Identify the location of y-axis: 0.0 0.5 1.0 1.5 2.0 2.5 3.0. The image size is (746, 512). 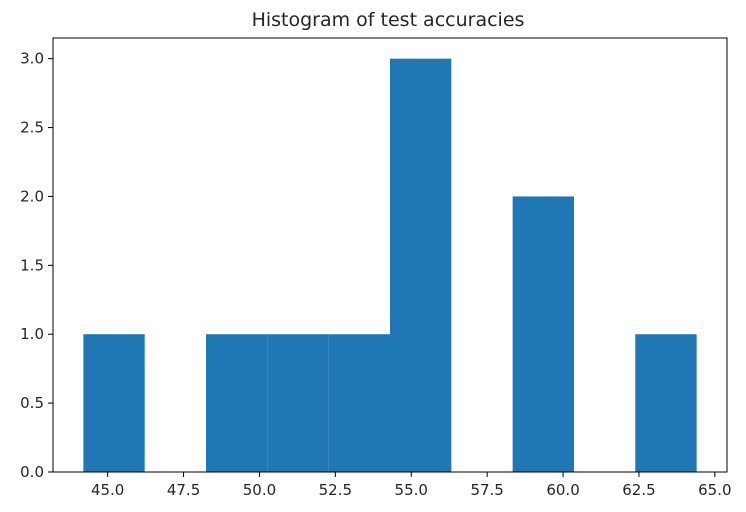
(36, 265).